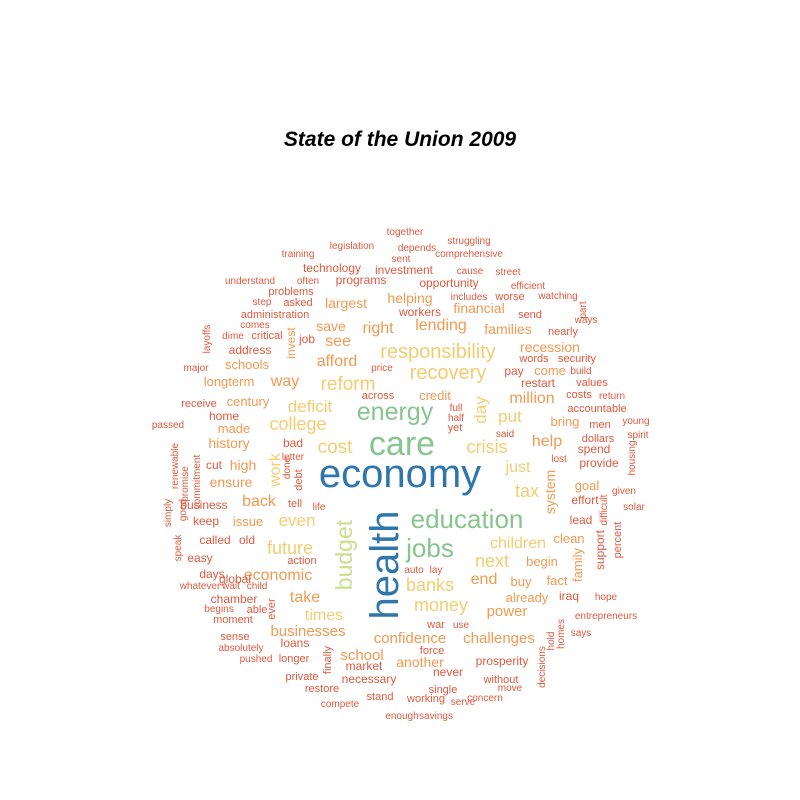 This screenshot has height=800, width=800. What do you see at coordinates (518, 543) in the screenshot?
I see `word-children: children` at bounding box center [518, 543].